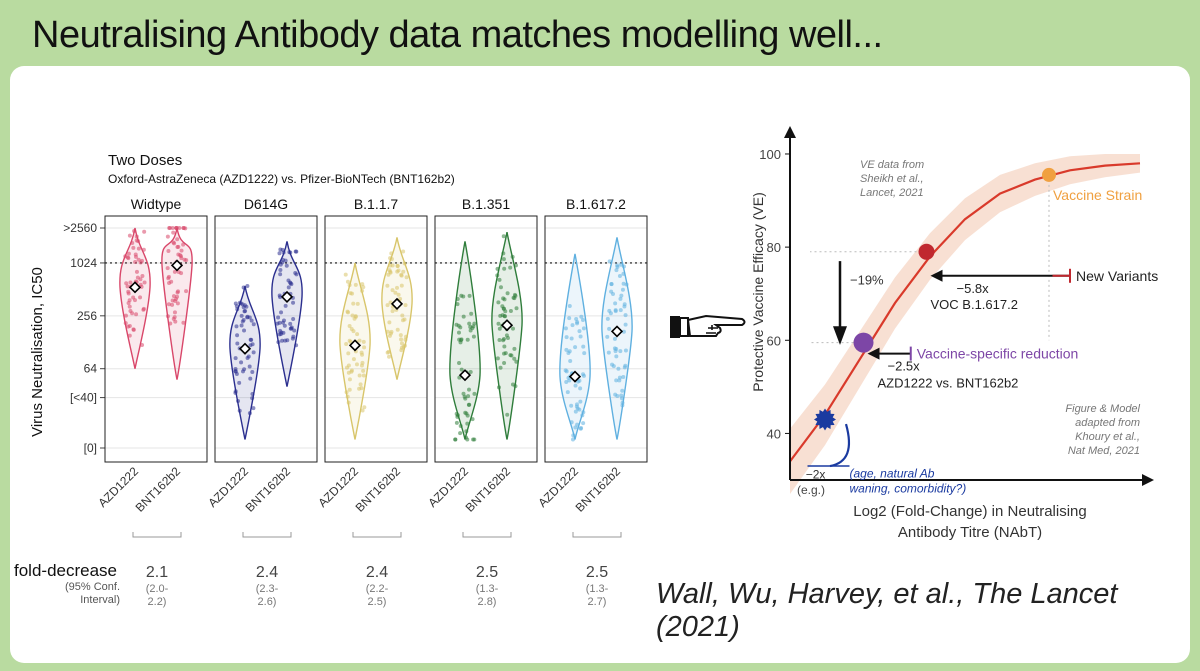  What do you see at coordinates (774, 433) in the screenshot?
I see `y-tick-label: 40` at bounding box center [774, 433].